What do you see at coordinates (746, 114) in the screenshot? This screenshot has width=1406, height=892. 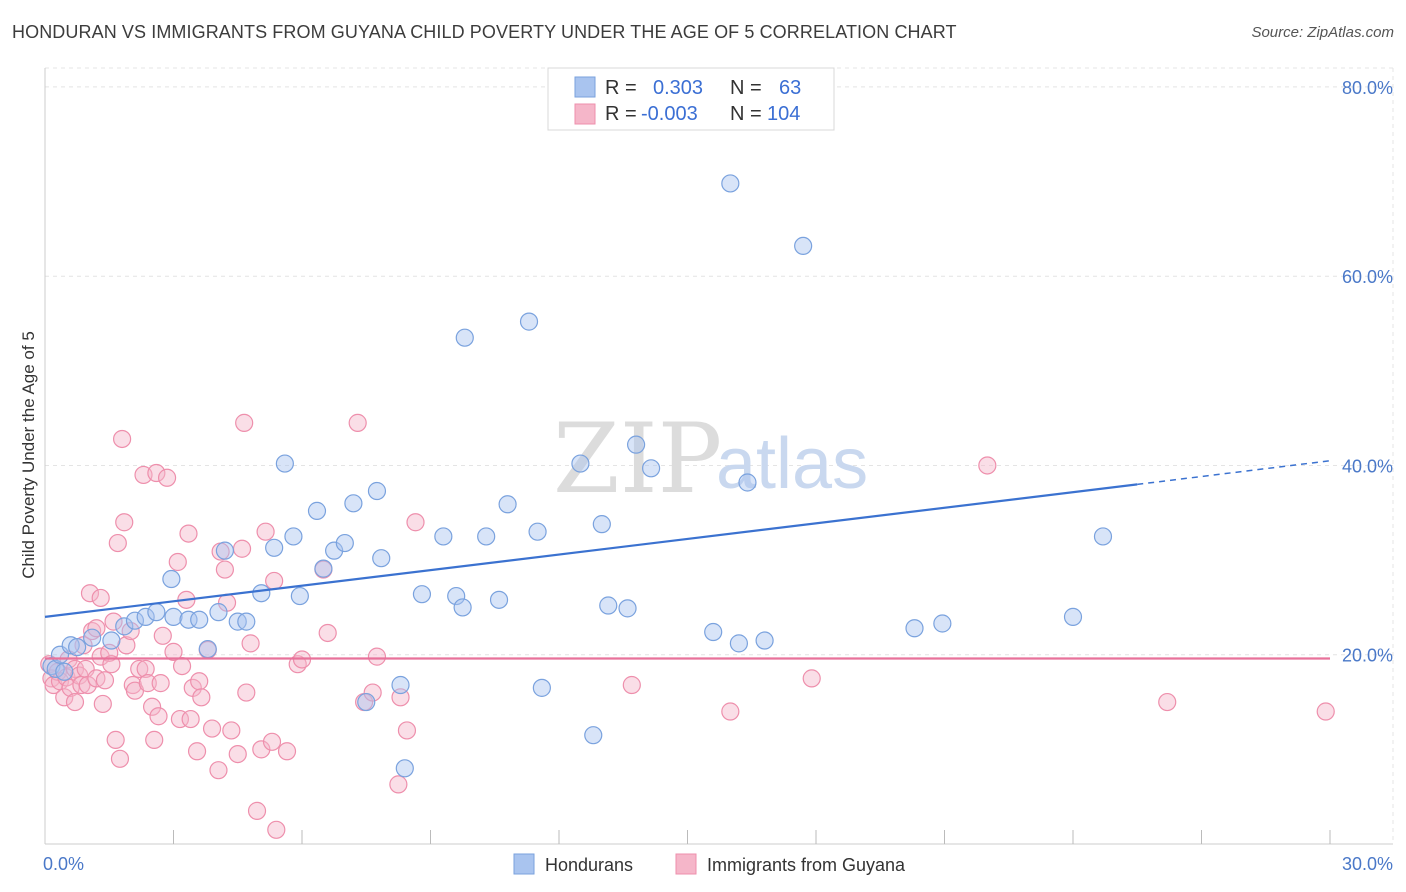 I see `legend-n-label-2: N =` at bounding box center [746, 114].